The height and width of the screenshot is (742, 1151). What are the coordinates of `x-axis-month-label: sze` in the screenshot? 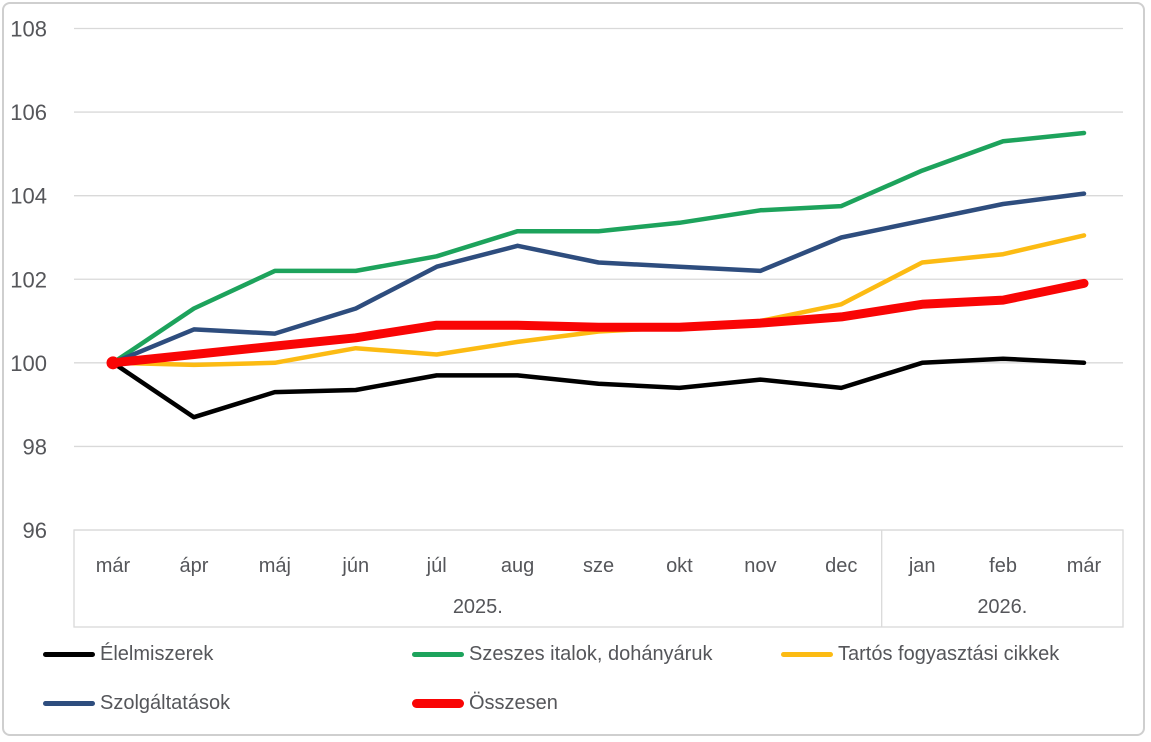 It's located at (598, 566).